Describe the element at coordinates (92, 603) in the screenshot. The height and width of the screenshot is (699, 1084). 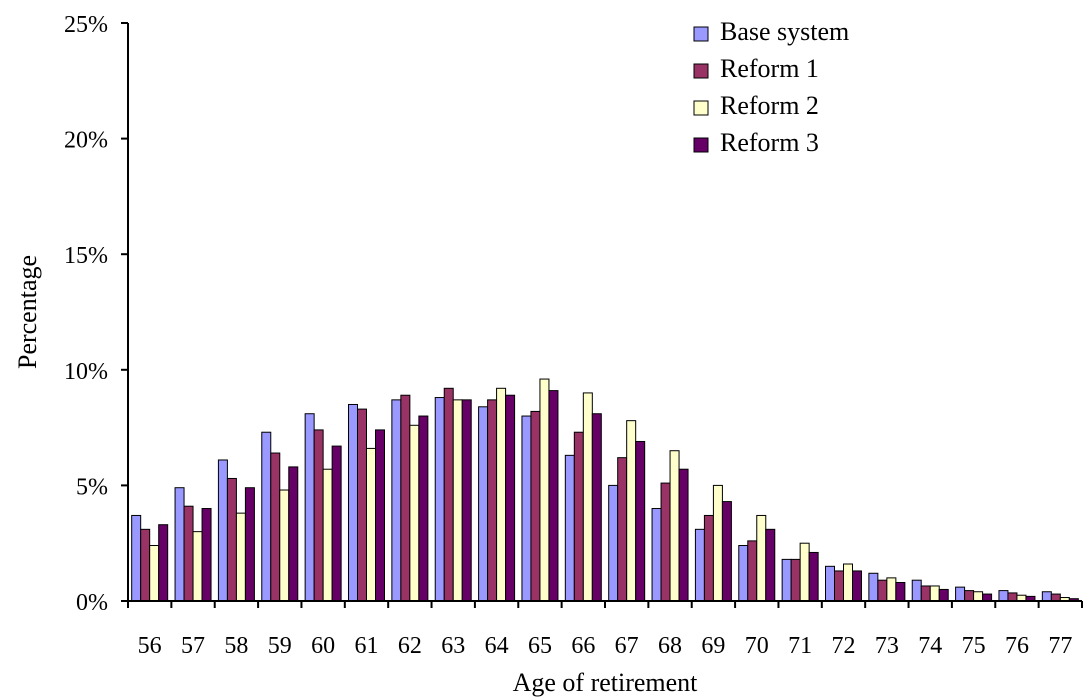
I see `y-tick-label: 0%` at that location.